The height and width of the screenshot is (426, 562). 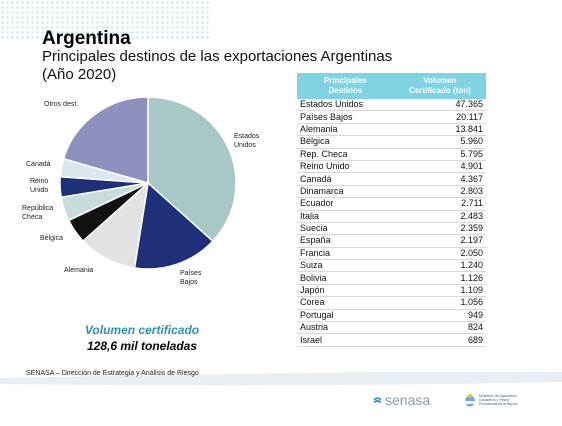 I want to click on pie-label-7: Otros dest., so click(x=61, y=104).